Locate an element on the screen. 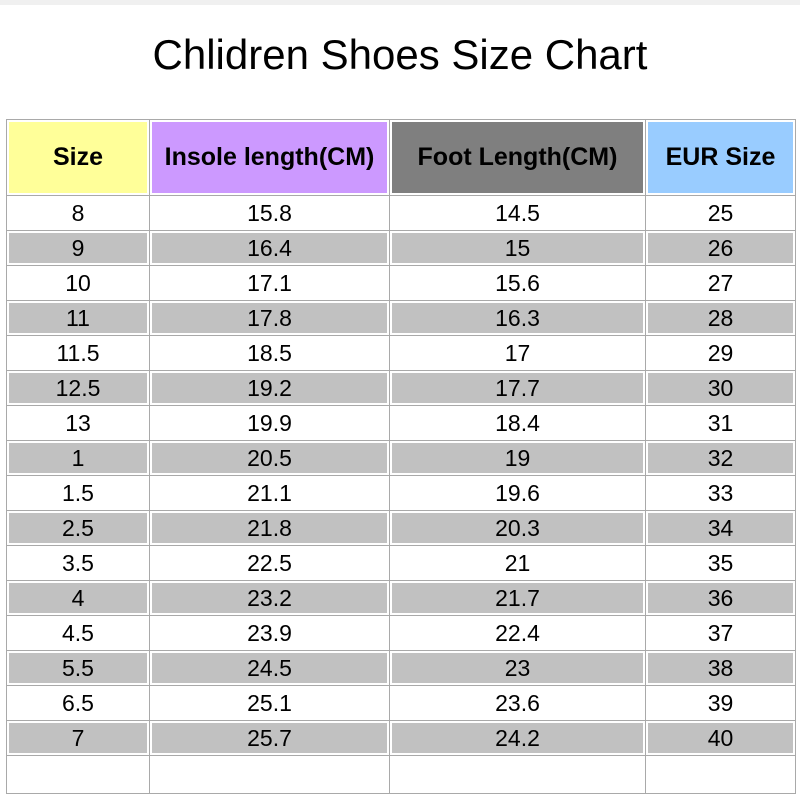  table-cell: 21 is located at coordinates (517, 563).